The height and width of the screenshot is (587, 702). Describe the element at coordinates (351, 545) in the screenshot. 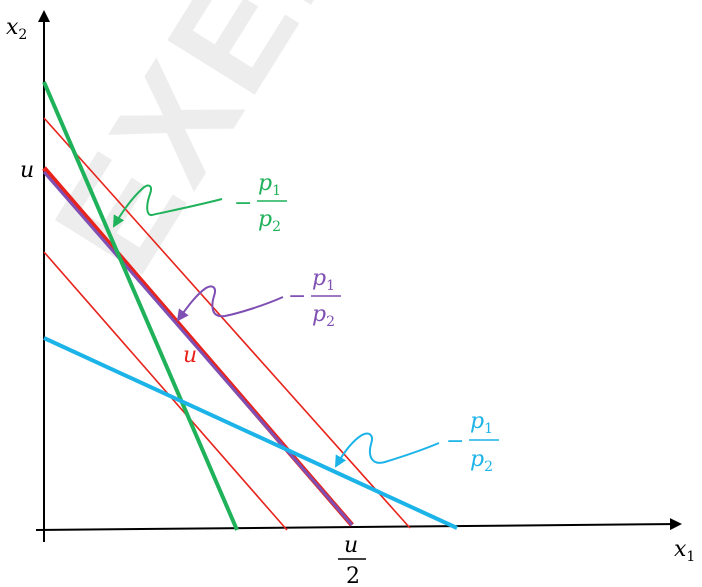

I see `svg-text: u` at that location.